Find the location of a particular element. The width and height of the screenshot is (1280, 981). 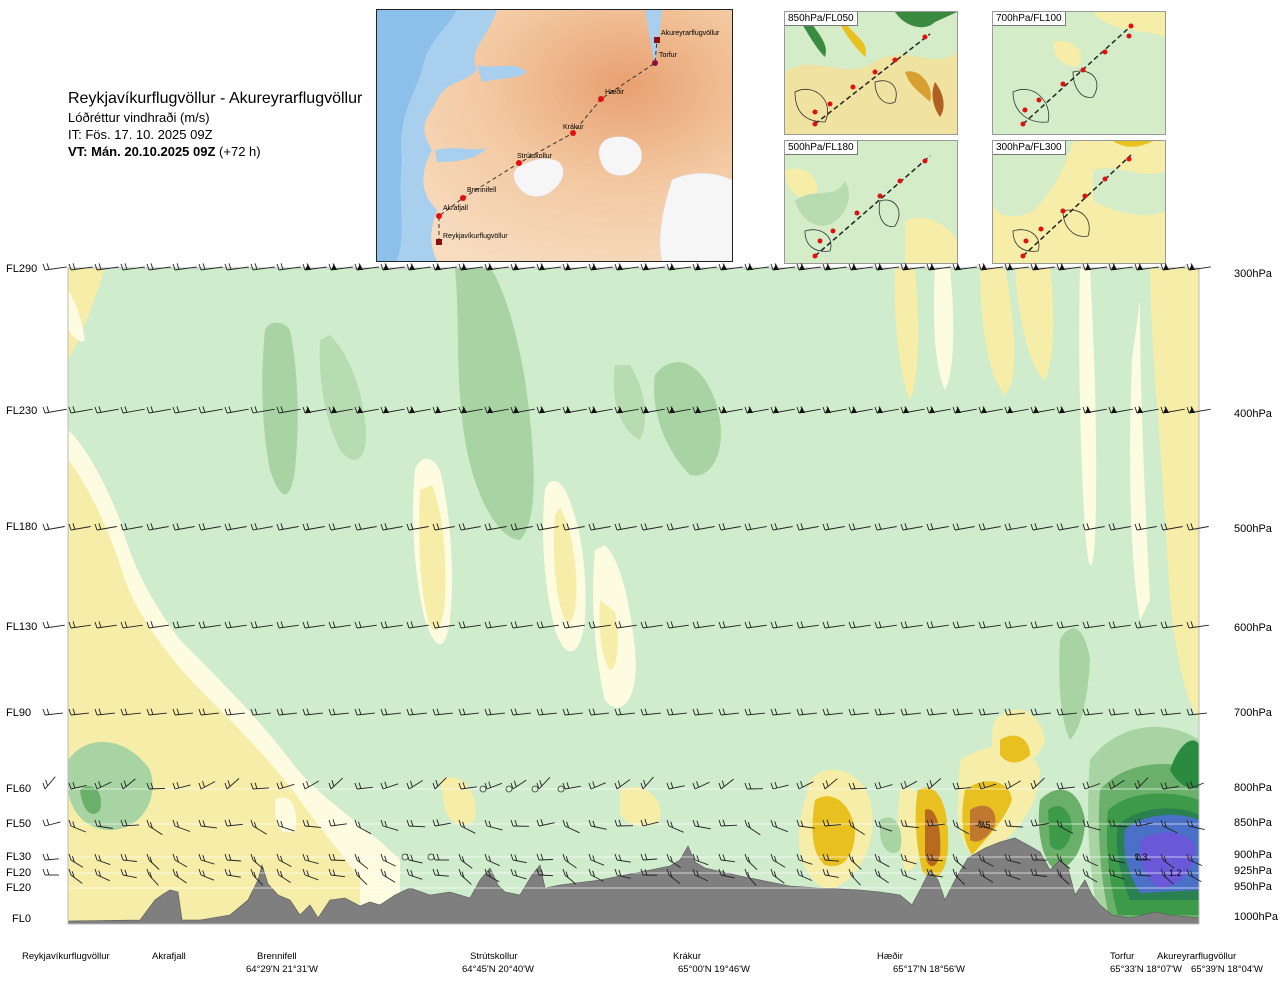

axis-krakur: Krákur is located at coordinates (687, 956).